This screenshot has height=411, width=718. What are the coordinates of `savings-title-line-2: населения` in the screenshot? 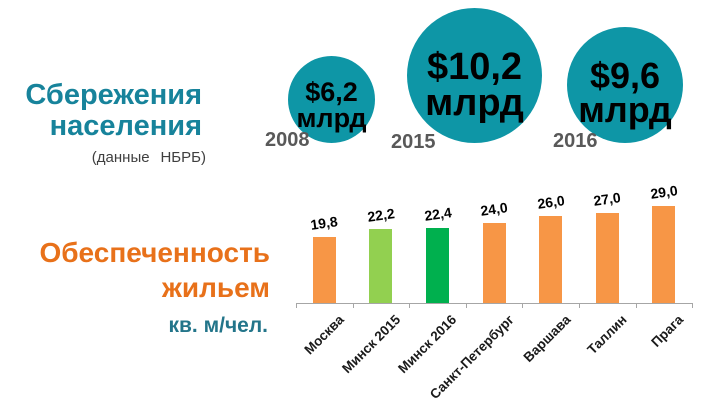 It's located at (125, 126).